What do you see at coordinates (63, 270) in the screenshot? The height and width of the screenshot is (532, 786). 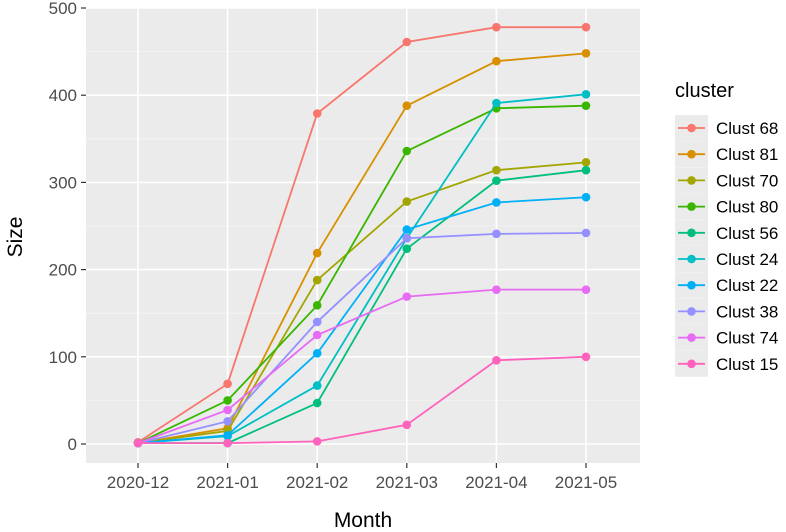 I see `y-tick-label: 200` at bounding box center [63, 270].